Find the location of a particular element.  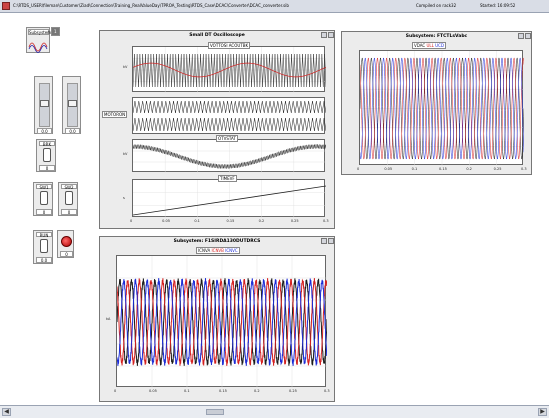

osc-plot-switching is located at coordinates (229, 115).